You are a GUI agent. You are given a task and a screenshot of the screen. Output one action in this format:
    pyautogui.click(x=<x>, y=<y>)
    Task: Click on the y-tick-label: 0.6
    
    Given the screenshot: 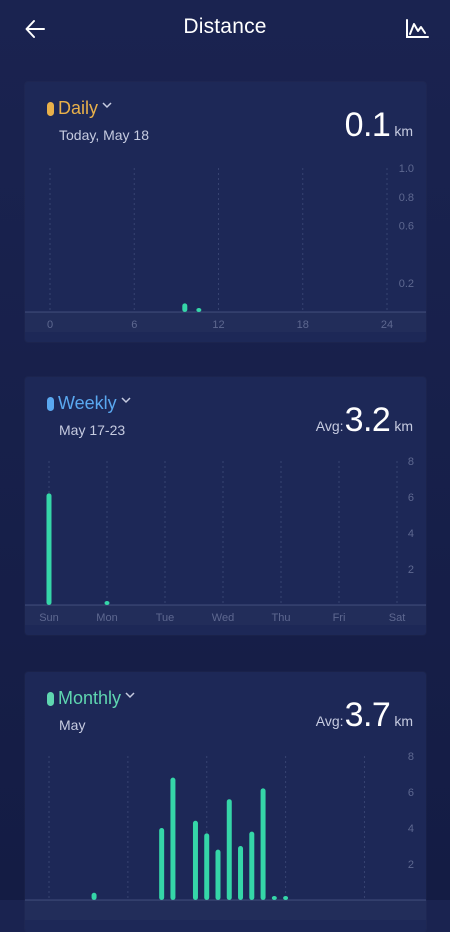 What is the action you would take?
    pyautogui.click(x=406, y=227)
    